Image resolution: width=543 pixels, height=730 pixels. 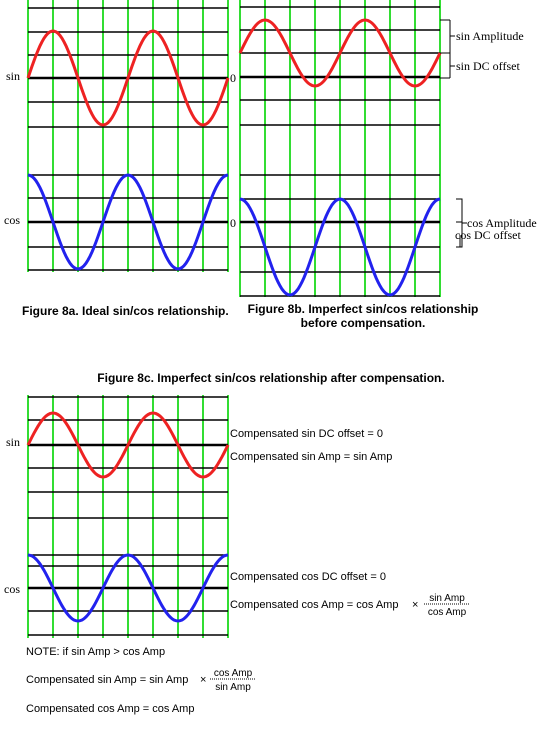 I want to click on denominator: cos Amp, so click(x=447, y=612).